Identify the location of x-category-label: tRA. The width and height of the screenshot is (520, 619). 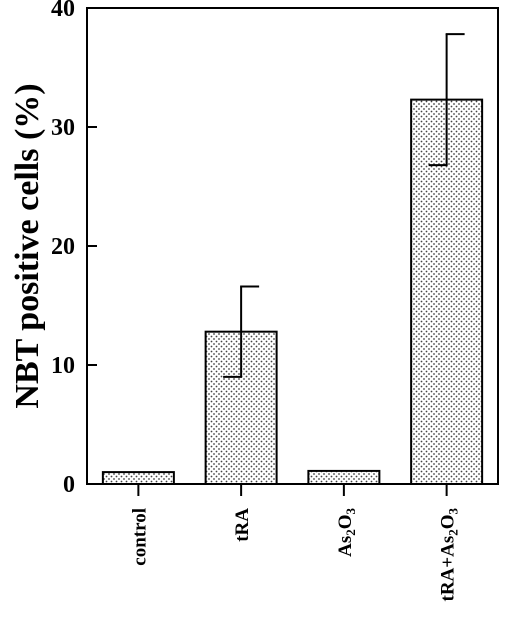
(242, 525).